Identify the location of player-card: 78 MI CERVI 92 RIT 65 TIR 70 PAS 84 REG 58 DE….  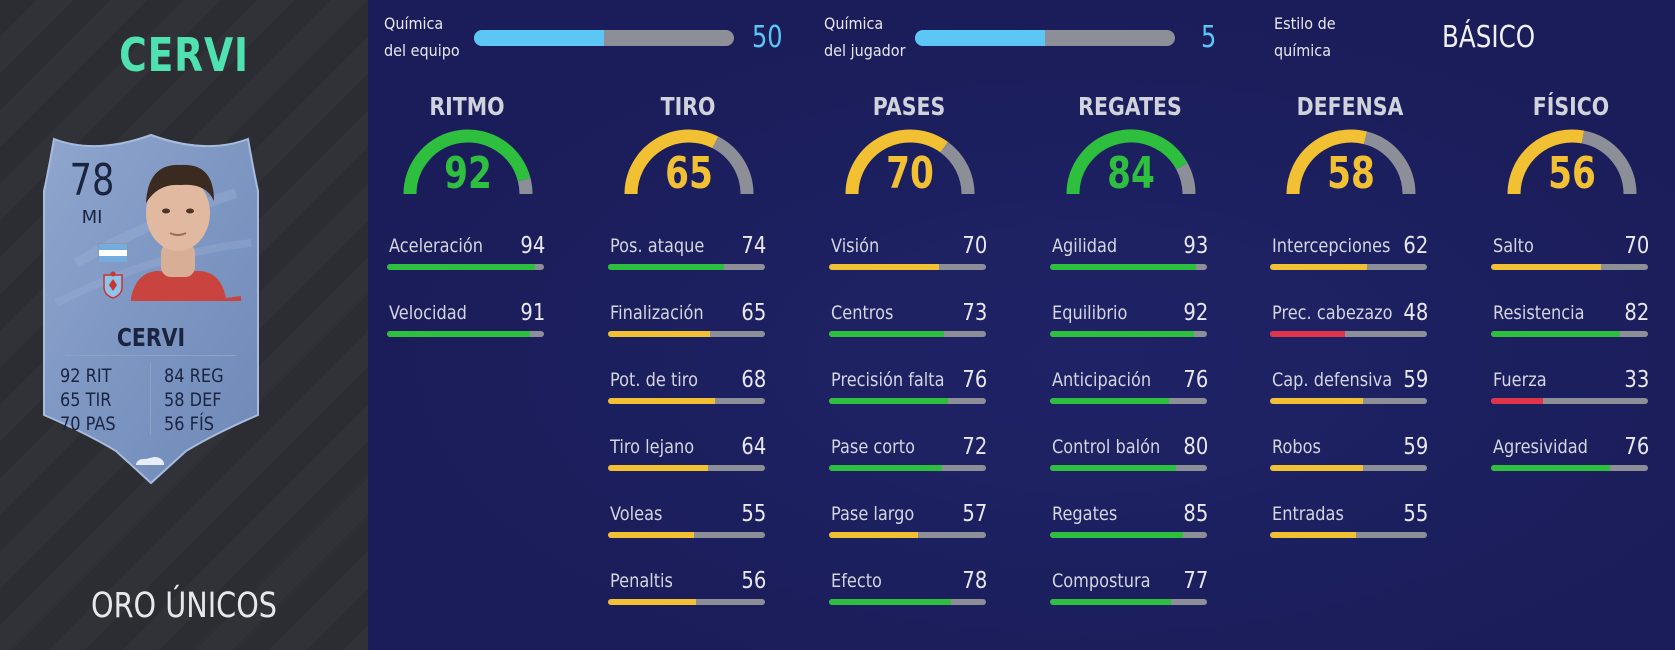
(151, 310).